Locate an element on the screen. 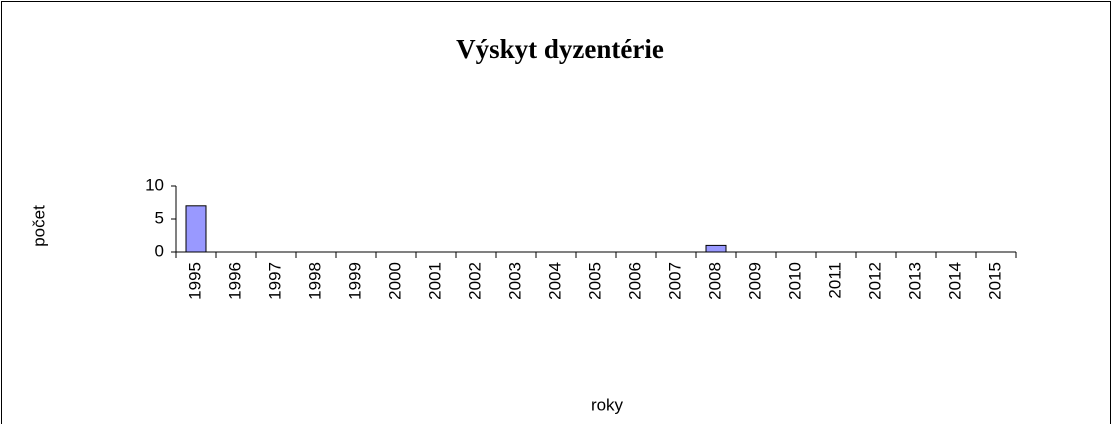 The width and height of the screenshot is (1115, 424). x-tick-label: 2003 is located at coordinates (514, 281).